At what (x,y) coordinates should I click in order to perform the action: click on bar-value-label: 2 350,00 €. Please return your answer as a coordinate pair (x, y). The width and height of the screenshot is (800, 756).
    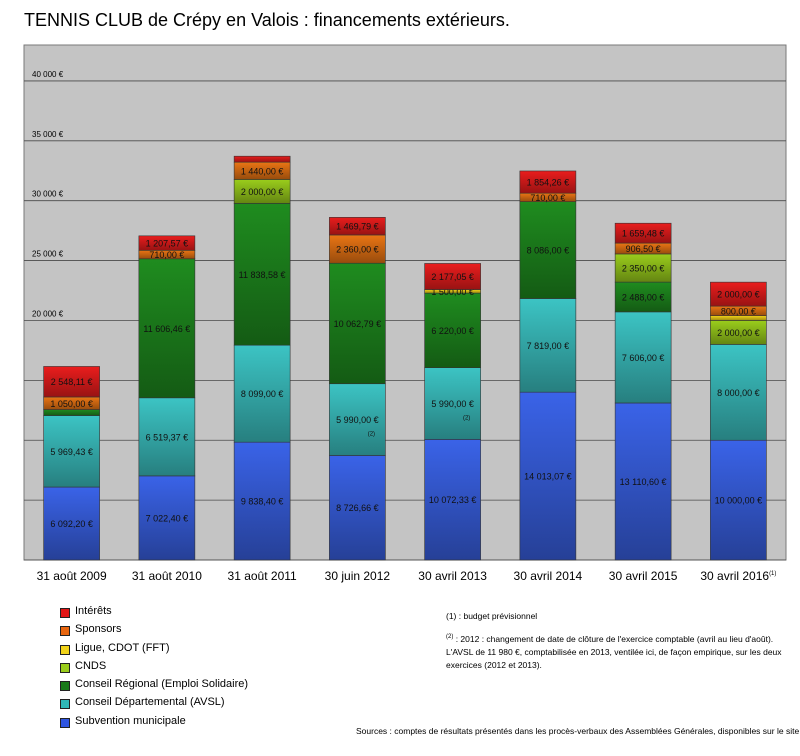
    Looking at the image, I should click on (643, 269).